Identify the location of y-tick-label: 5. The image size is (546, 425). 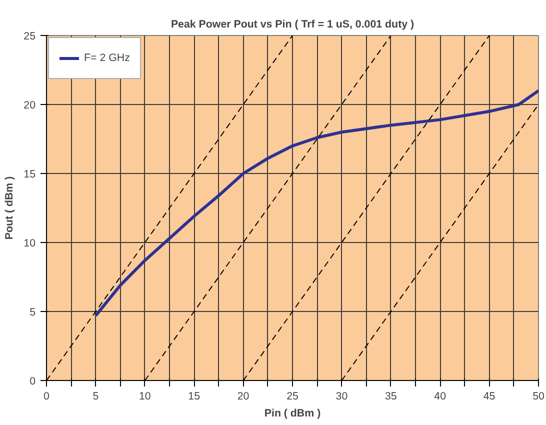
(33, 312).